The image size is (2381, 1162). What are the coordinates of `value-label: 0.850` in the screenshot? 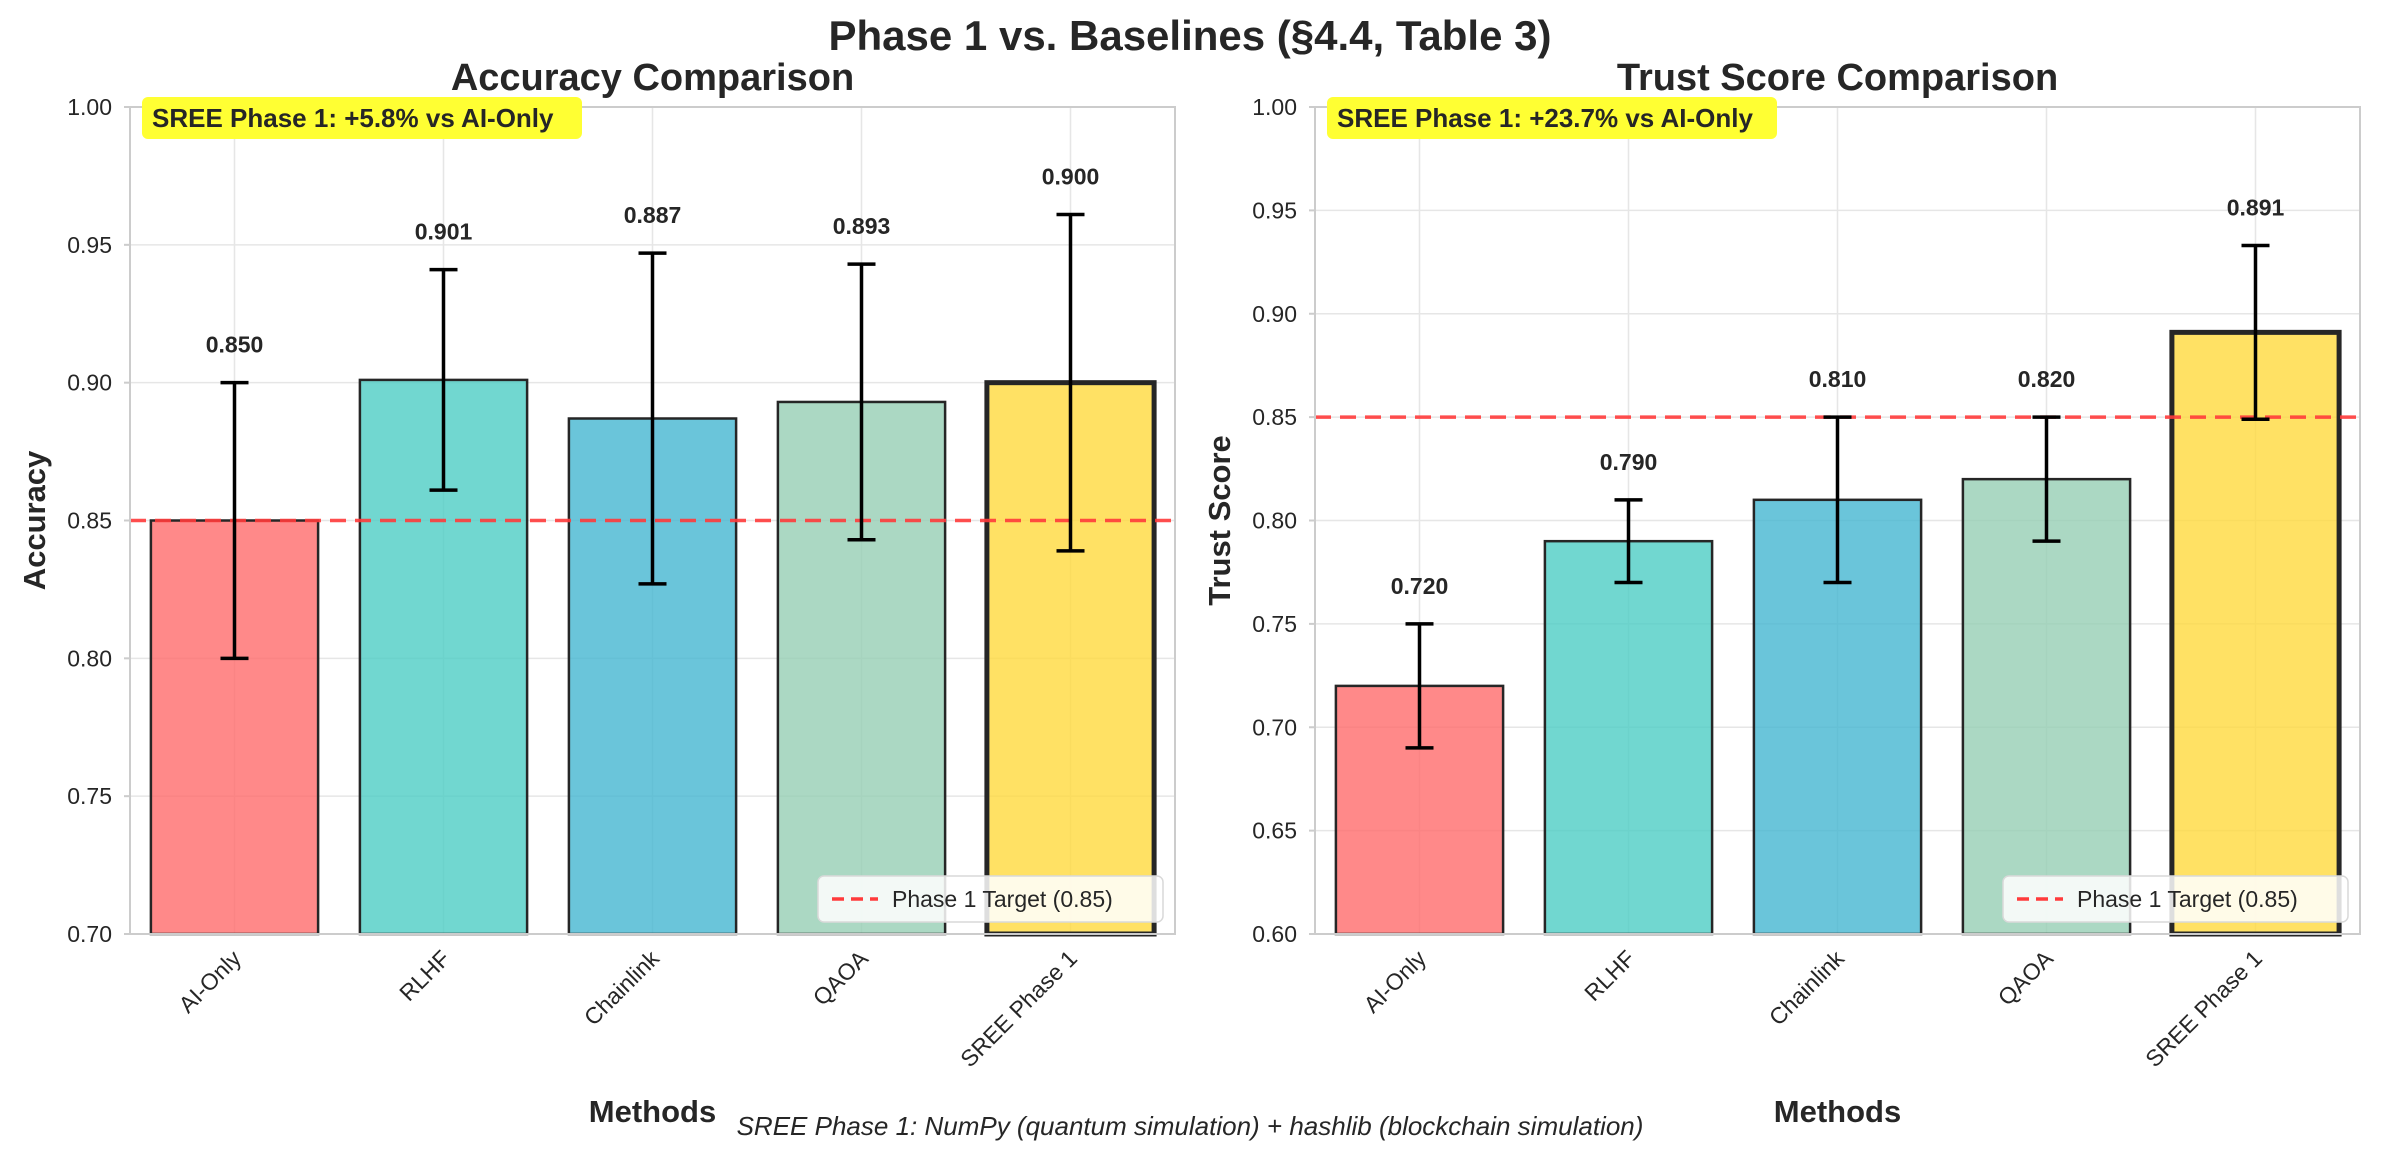 It's located at (235, 345).